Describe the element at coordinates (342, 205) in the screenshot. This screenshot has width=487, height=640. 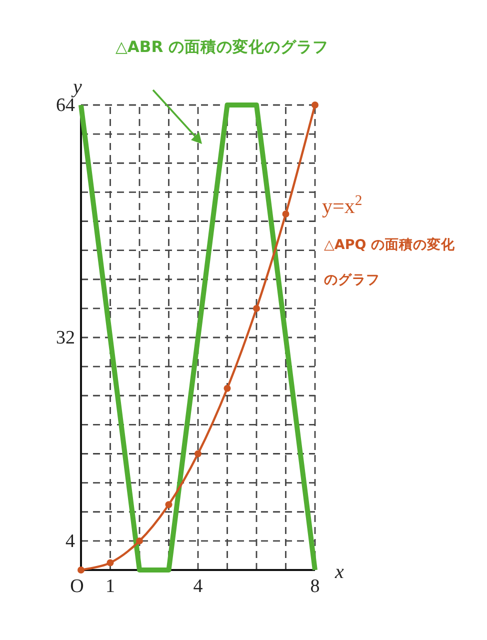
I see `text: y=x$^{2}$` at that location.